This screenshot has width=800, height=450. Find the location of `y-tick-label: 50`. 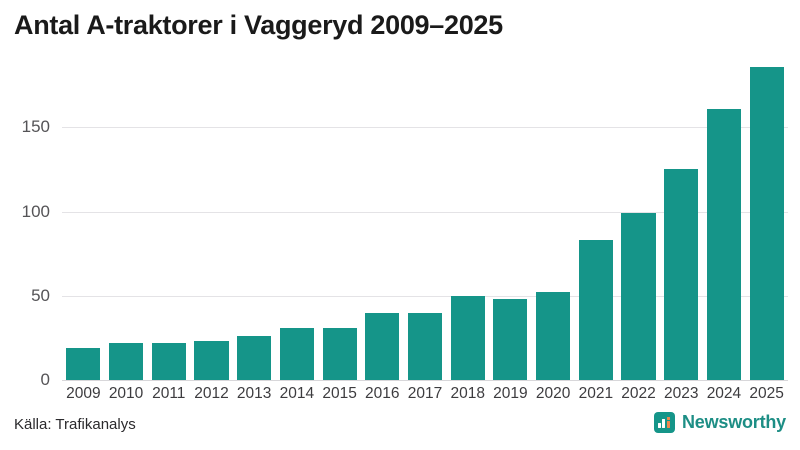

y-tick-label: 50 is located at coordinates (40, 295).